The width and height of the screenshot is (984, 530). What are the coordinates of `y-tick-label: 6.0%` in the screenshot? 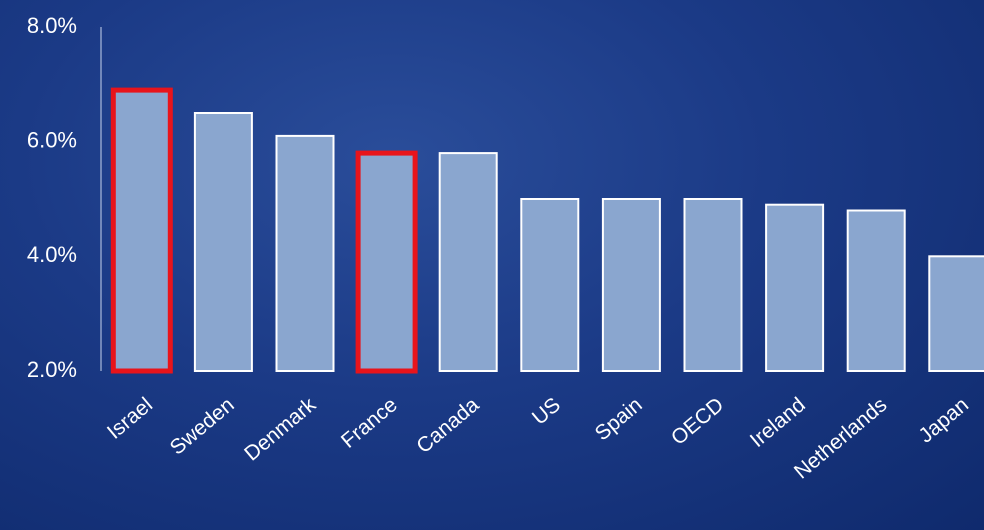 It's located at (52, 139).